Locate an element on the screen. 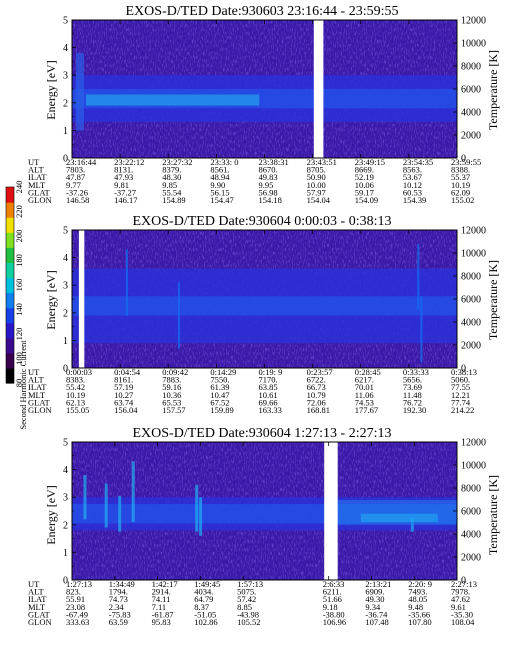  orbit-cell: 8561. is located at coordinates (219, 170).